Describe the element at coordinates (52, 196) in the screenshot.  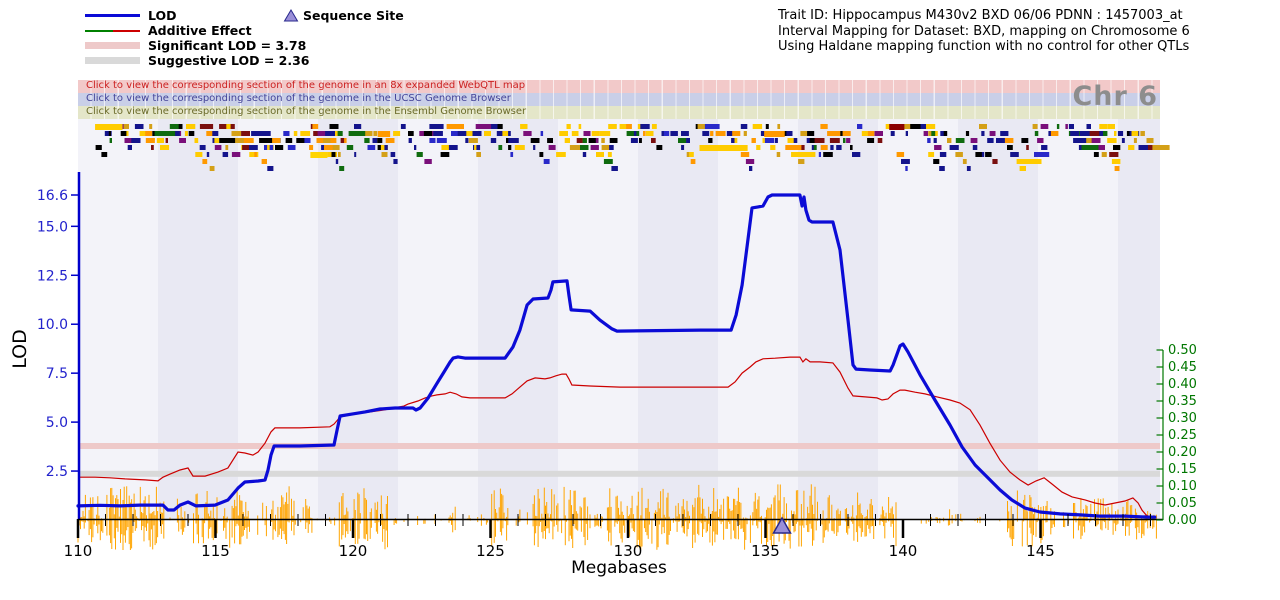
I see `svg-text: 16.6` at that location.